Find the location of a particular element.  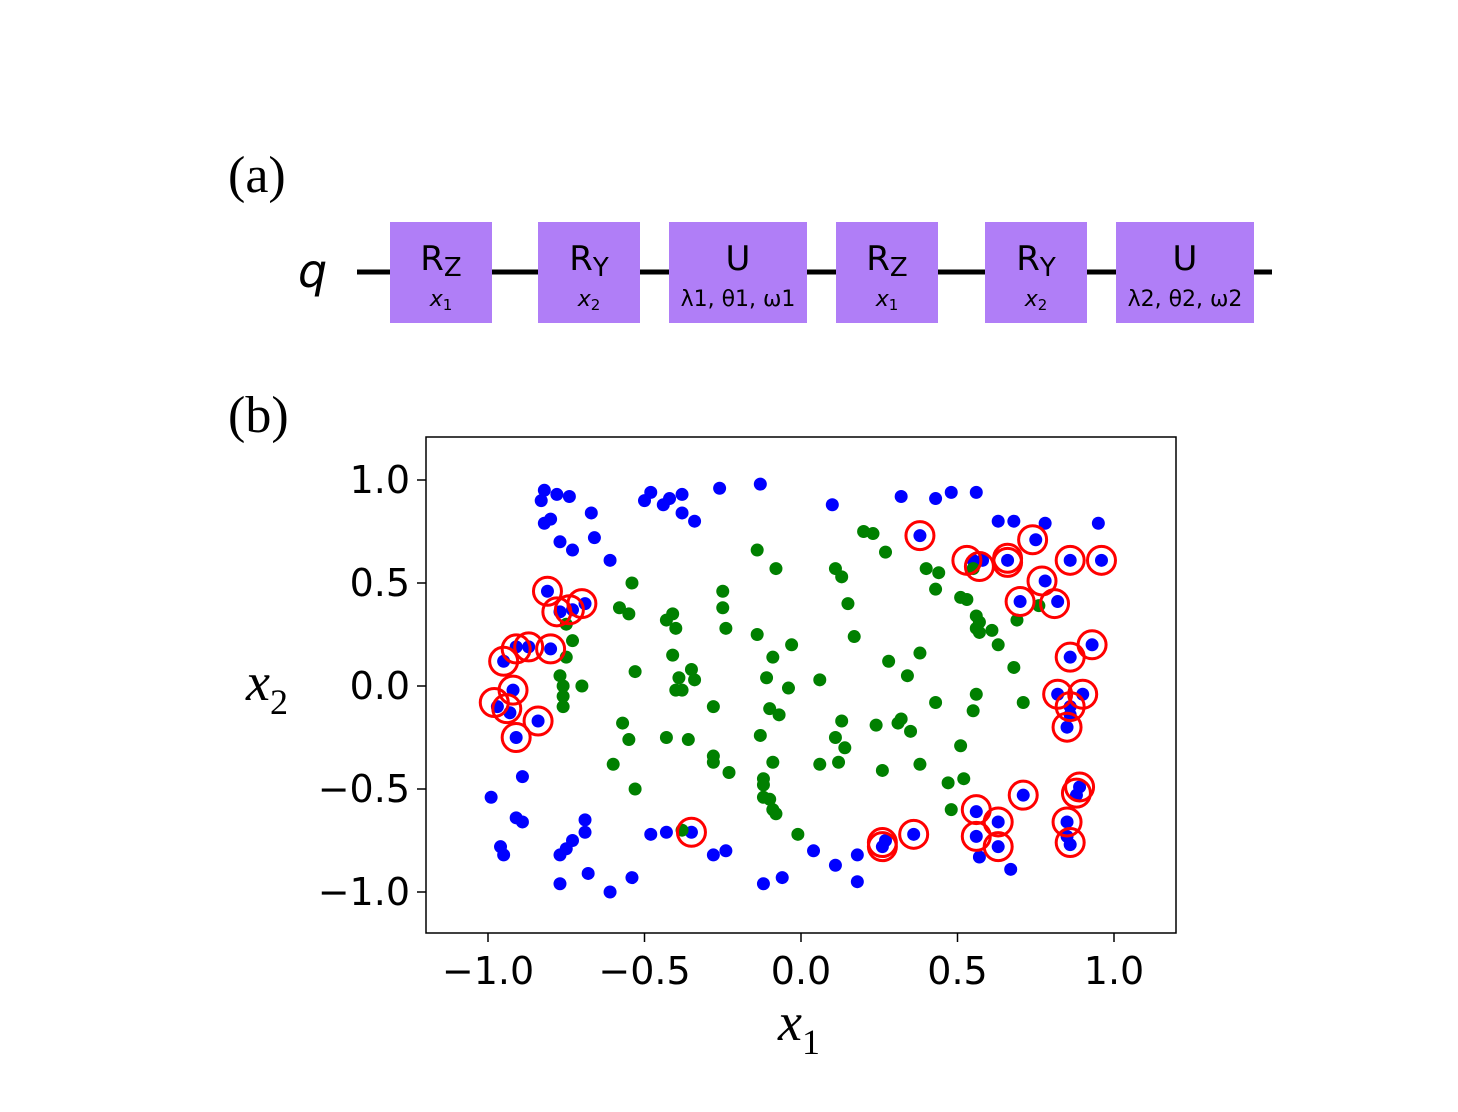

x-tick-label: 0.5 is located at coordinates (957, 971).